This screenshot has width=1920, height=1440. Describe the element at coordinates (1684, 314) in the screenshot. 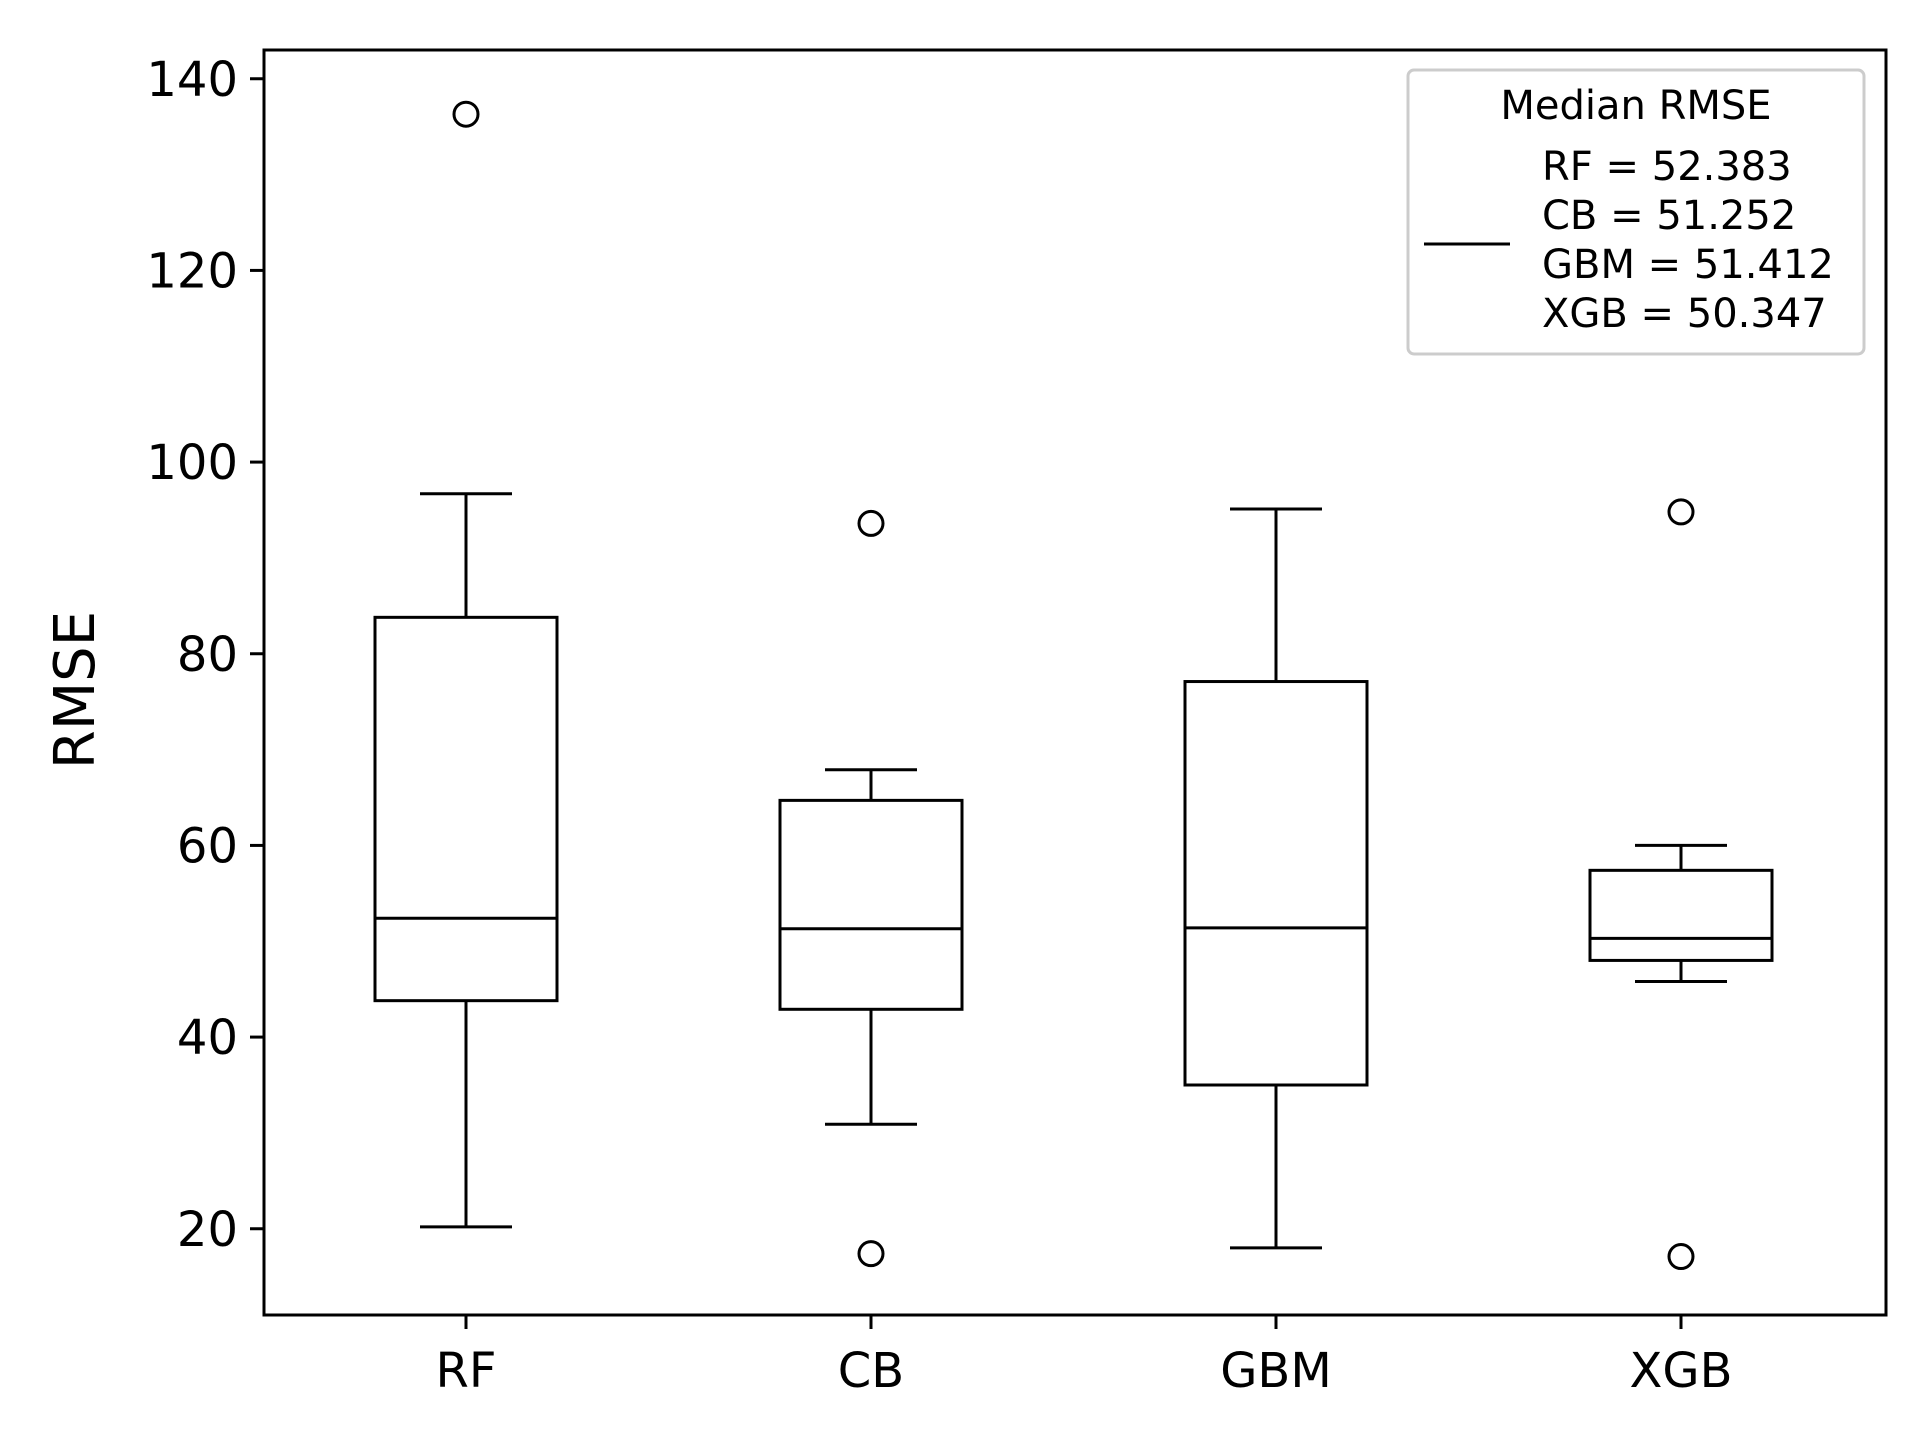

I see `legend-entry: XGB = 50.347` at that location.